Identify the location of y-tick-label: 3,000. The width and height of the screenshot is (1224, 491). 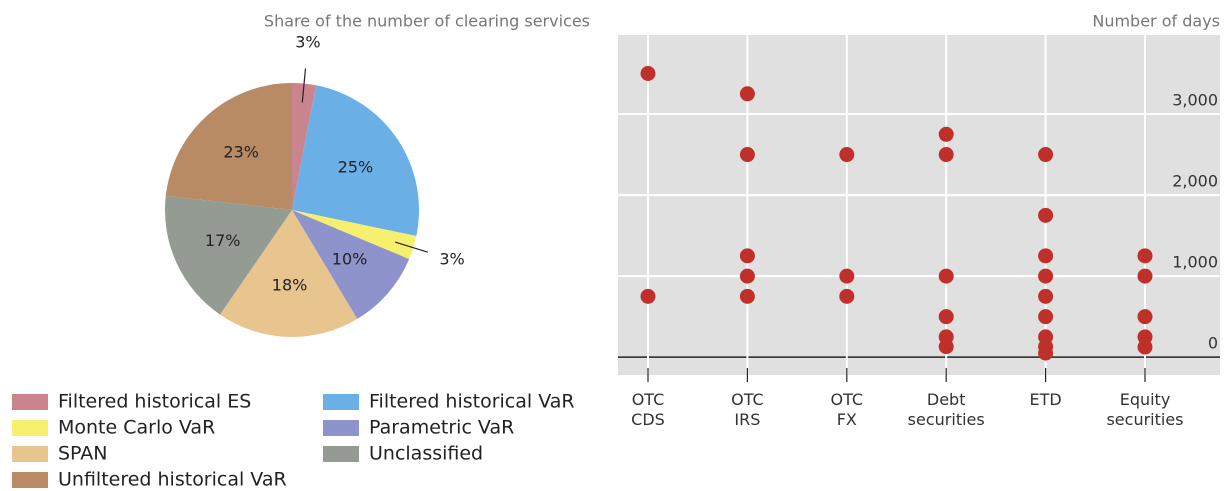
(1195, 100).